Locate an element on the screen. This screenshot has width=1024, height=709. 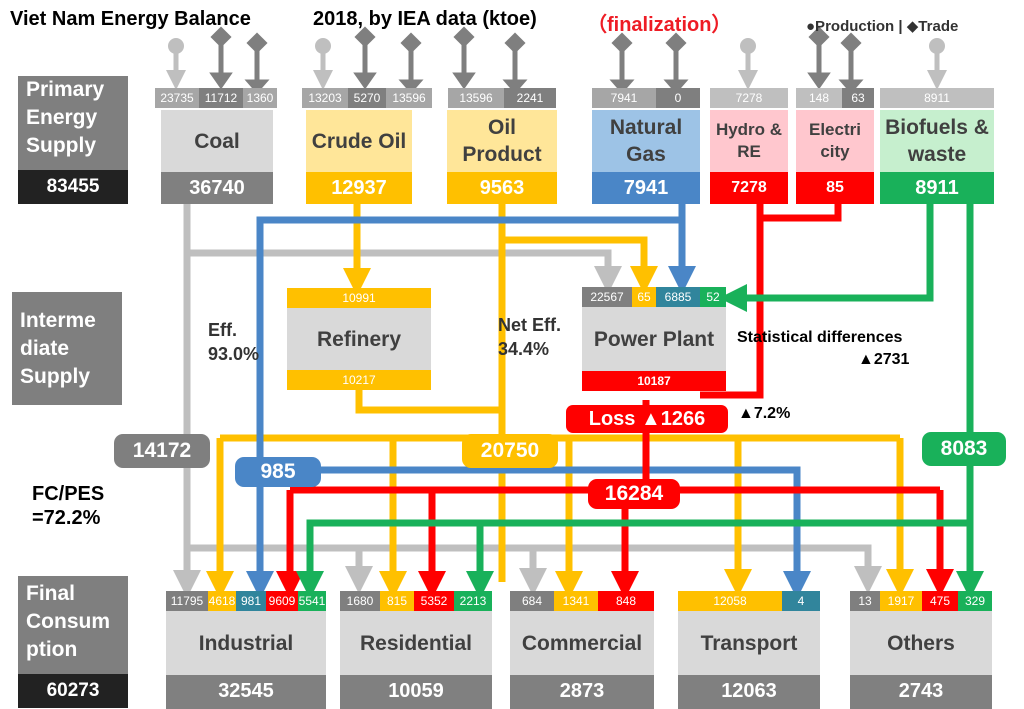
hydro-production: 7278 is located at coordinates (749, 98).